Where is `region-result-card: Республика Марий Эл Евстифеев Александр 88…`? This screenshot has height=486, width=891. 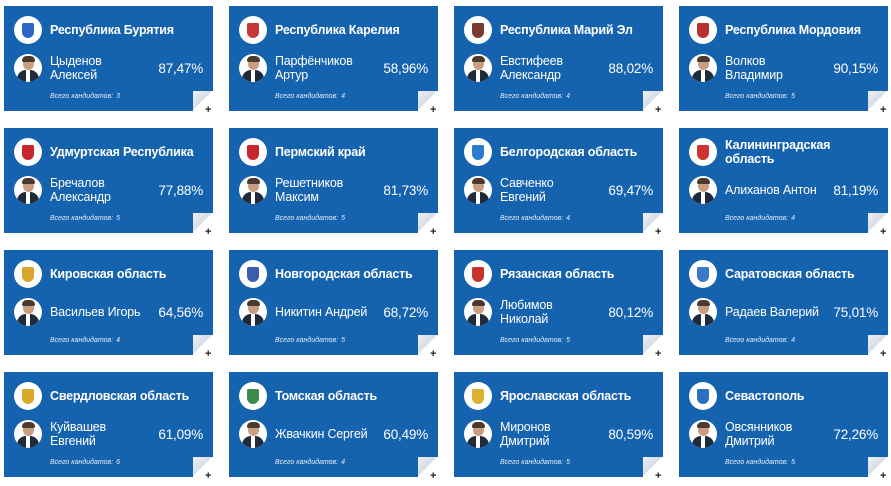 region-result-card: Республика Марий Эл Евстифеев Александр 88… is located at coordinates (558, 58).